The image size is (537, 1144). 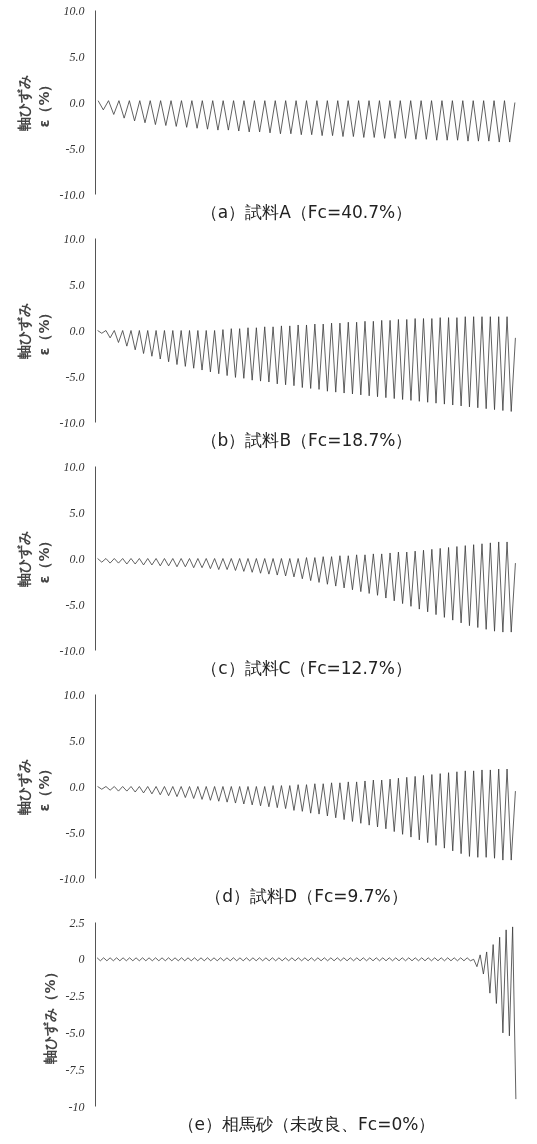 What do you see at coordinates (50, 1015) in the screenshot?
I see `y-axis-title: 軸ひずみ（%）` at bounding box center [50, 1015].